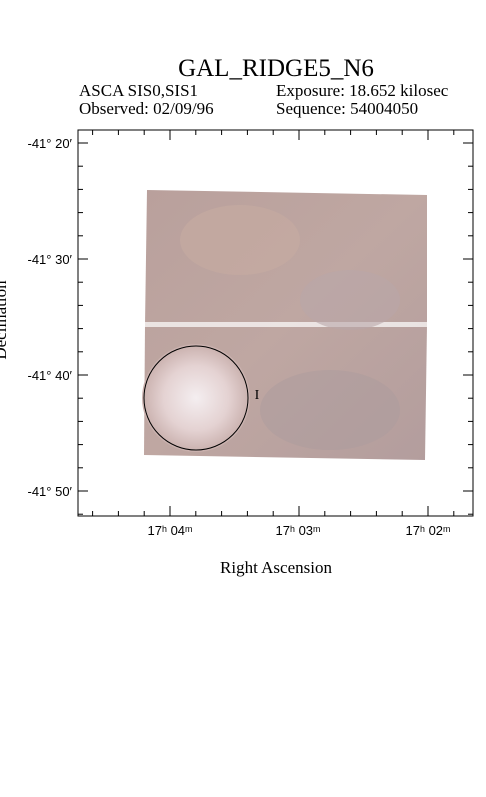  I want to click on y-tick-label: -41° 40′, so click(50, 375).